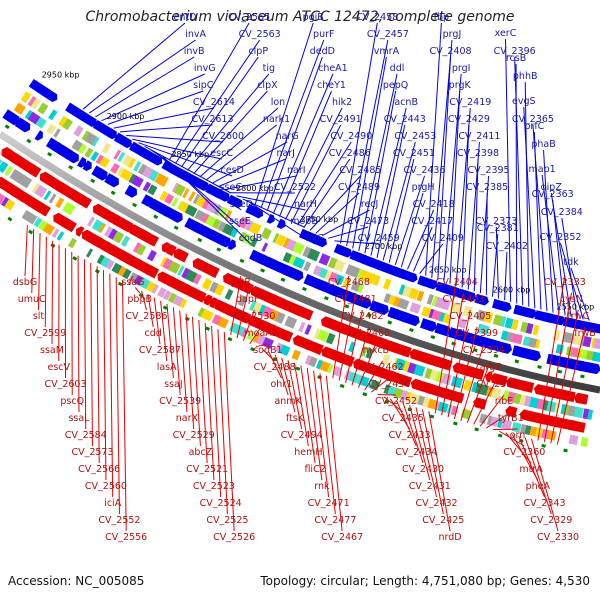 The image size is (600, 600). Describe the element at coordinates (72, 401) in the screenshot. I see `reverse-gene-label: pscQ` at that location.